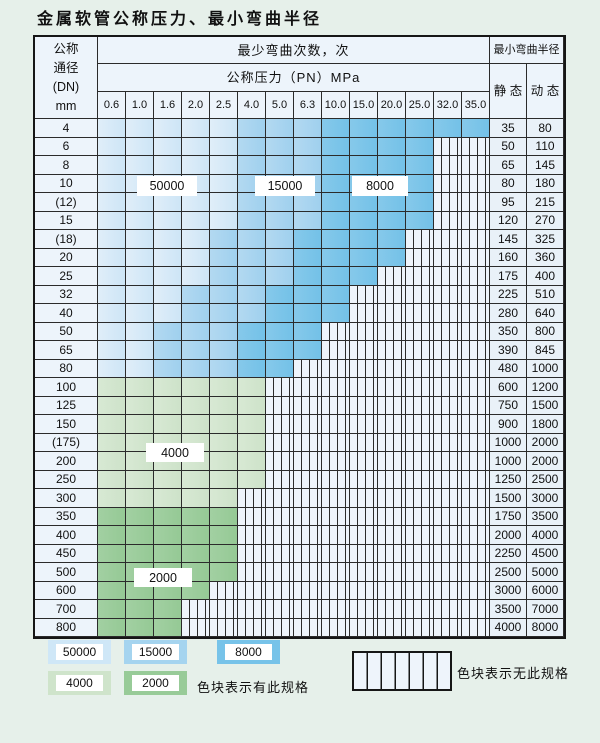  Describe the element at coordinates (545, 572) in the screenshot. I see `dynamic-radius-value: 5000` at that location.